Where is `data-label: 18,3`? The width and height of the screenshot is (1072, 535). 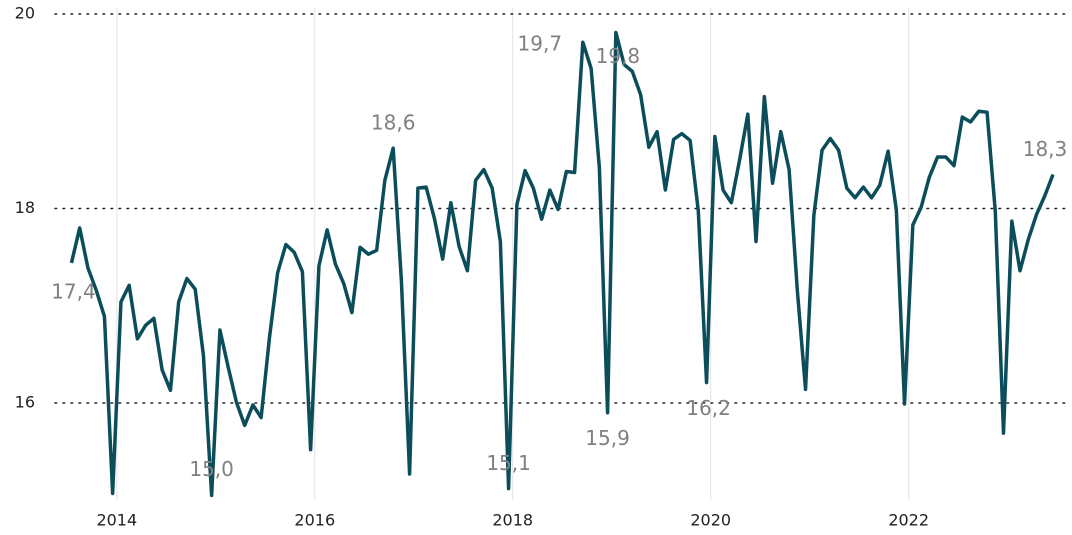
data-label: 18,3 is located at coordinates (1045, 149).